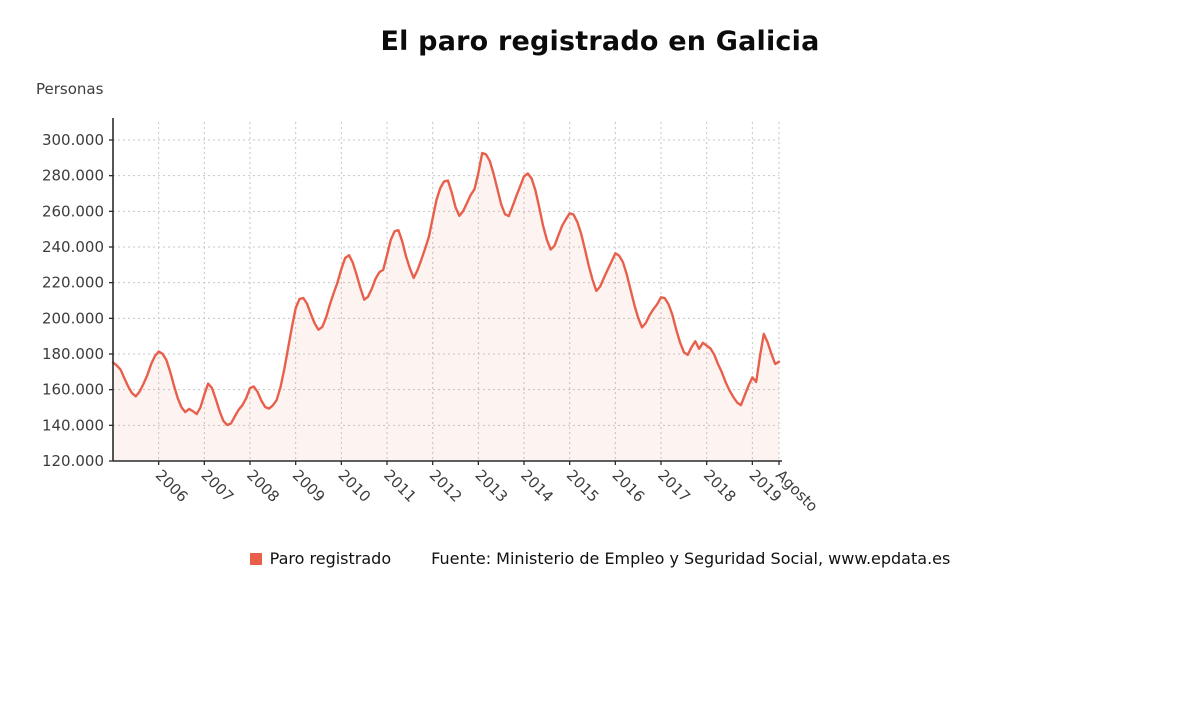 The height and width of the screenshot is (705, 1200). I want to click on legend-item-paro-registrado: Paro registrado, so click(320, 558).